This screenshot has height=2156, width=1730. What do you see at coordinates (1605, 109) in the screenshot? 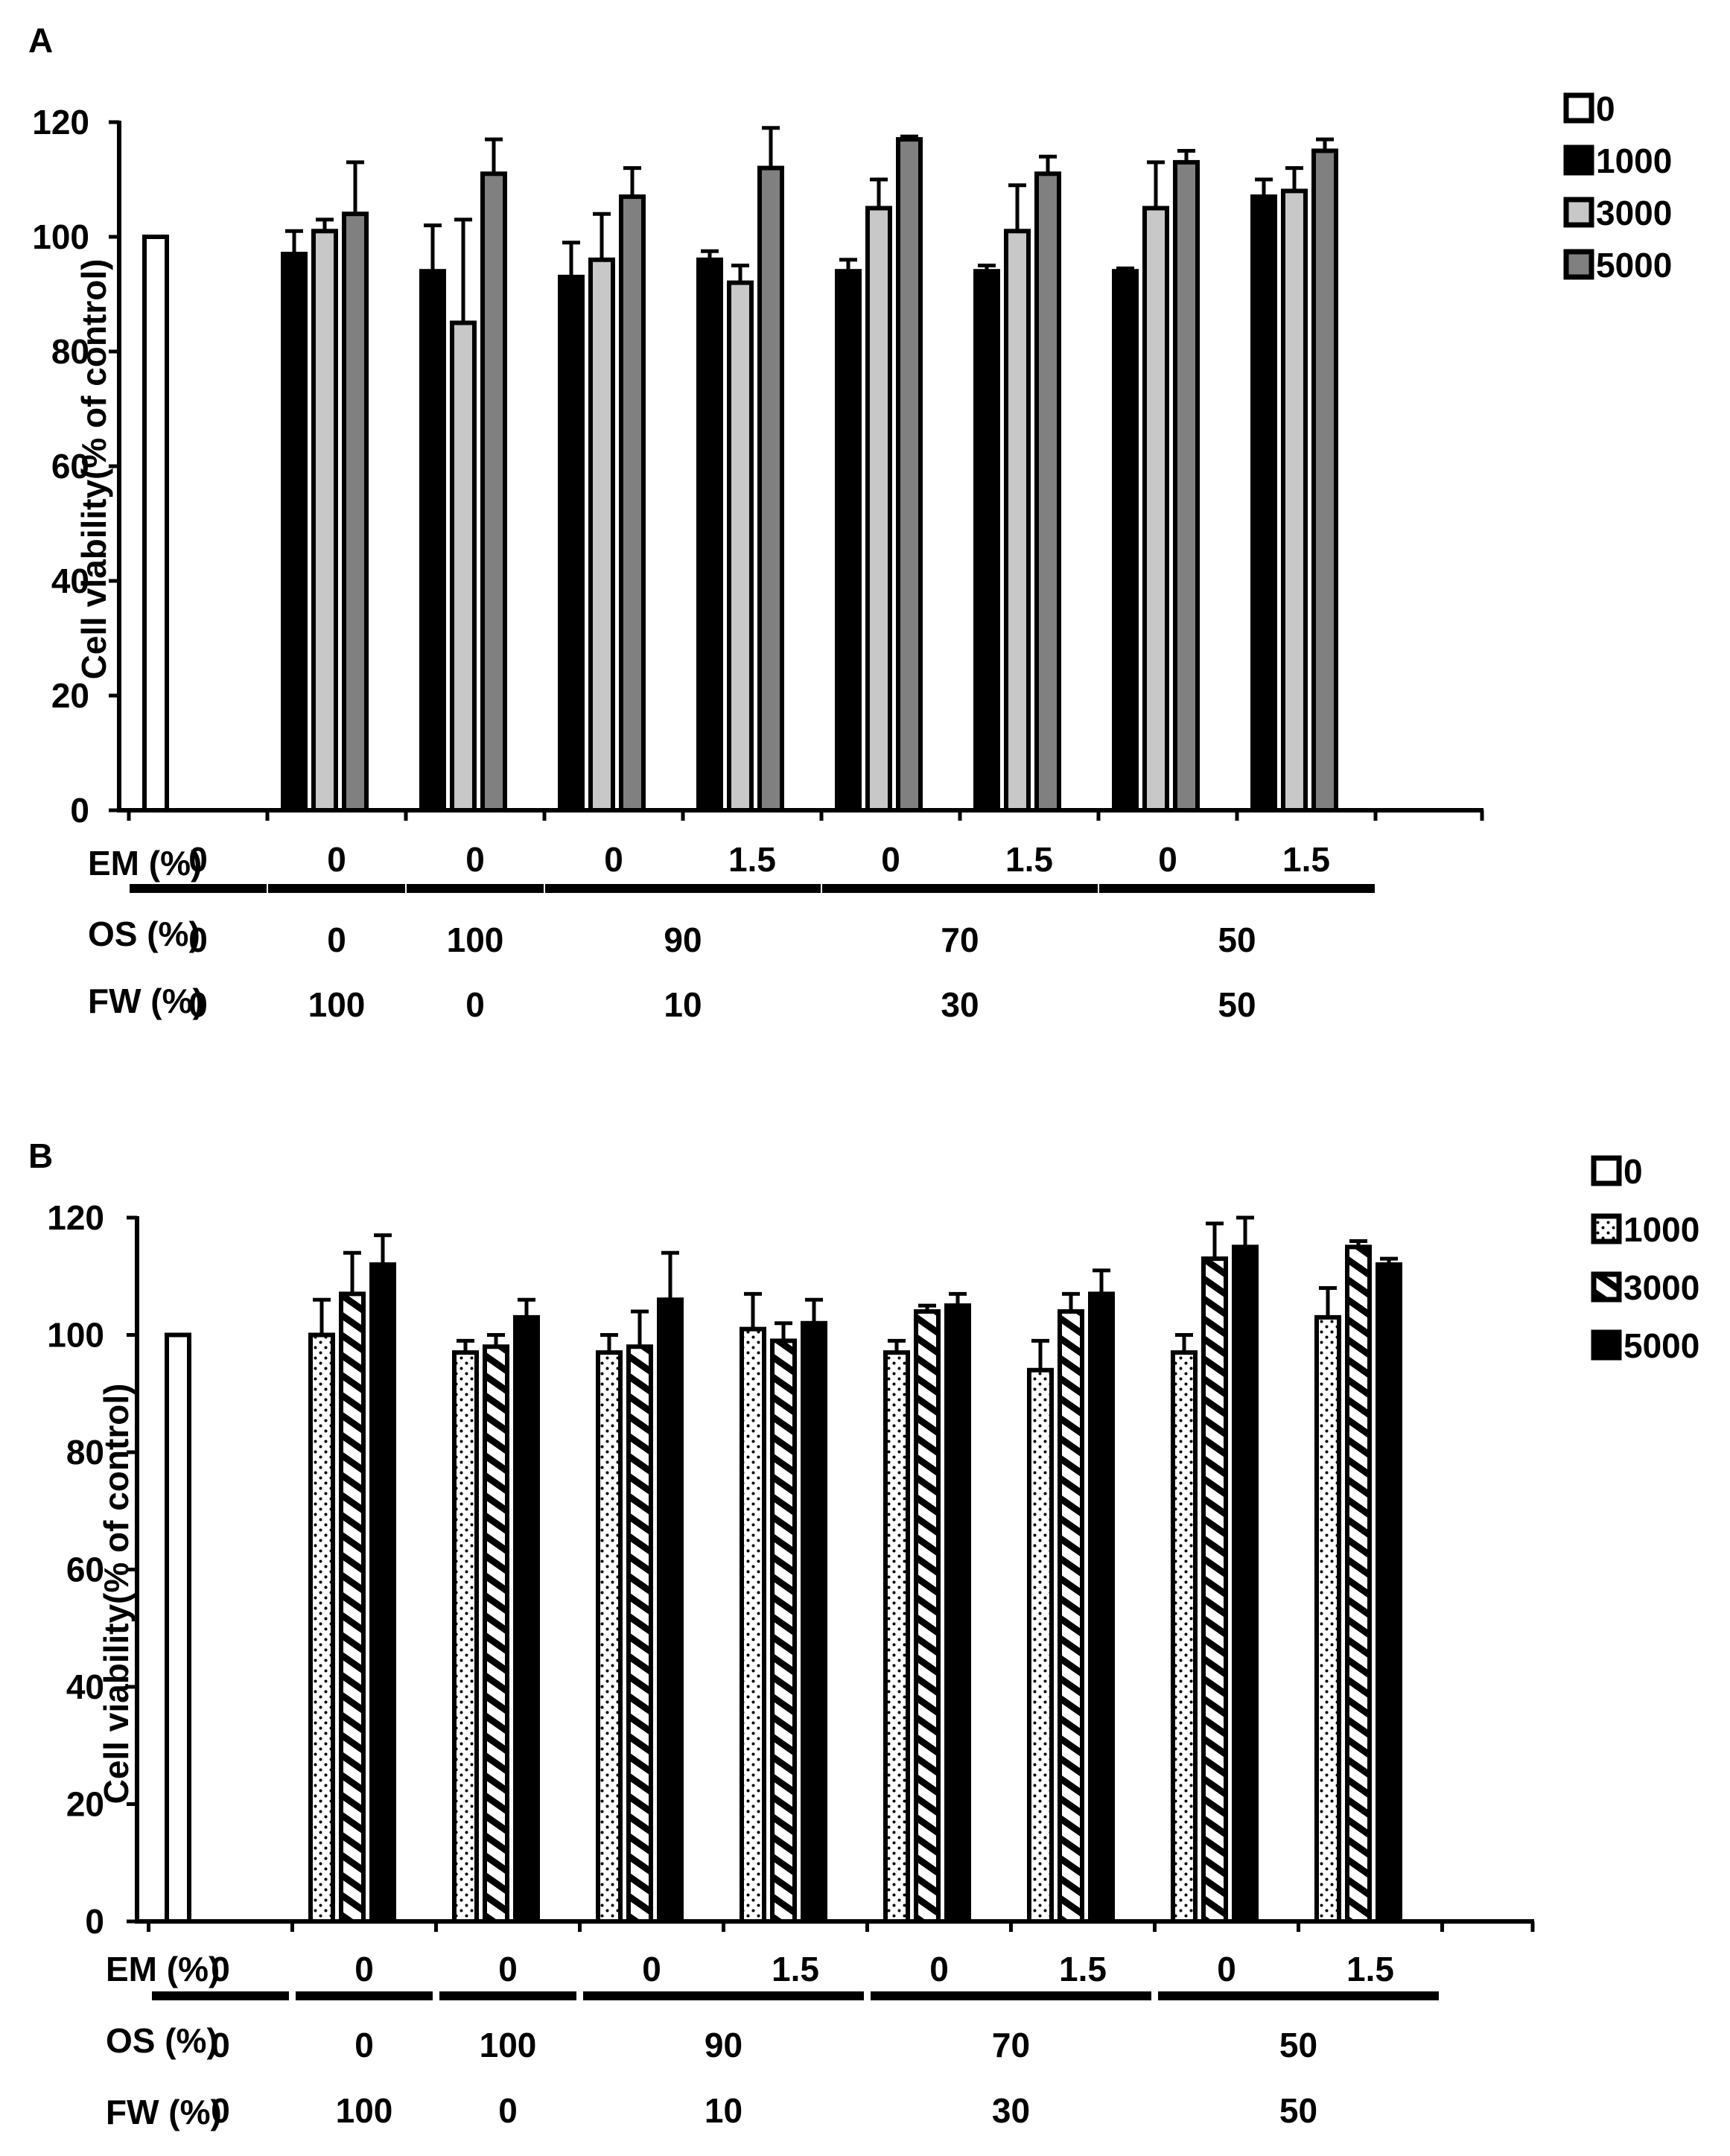
I see `legend-label-0: 0` at bounding box center [1605, 109].